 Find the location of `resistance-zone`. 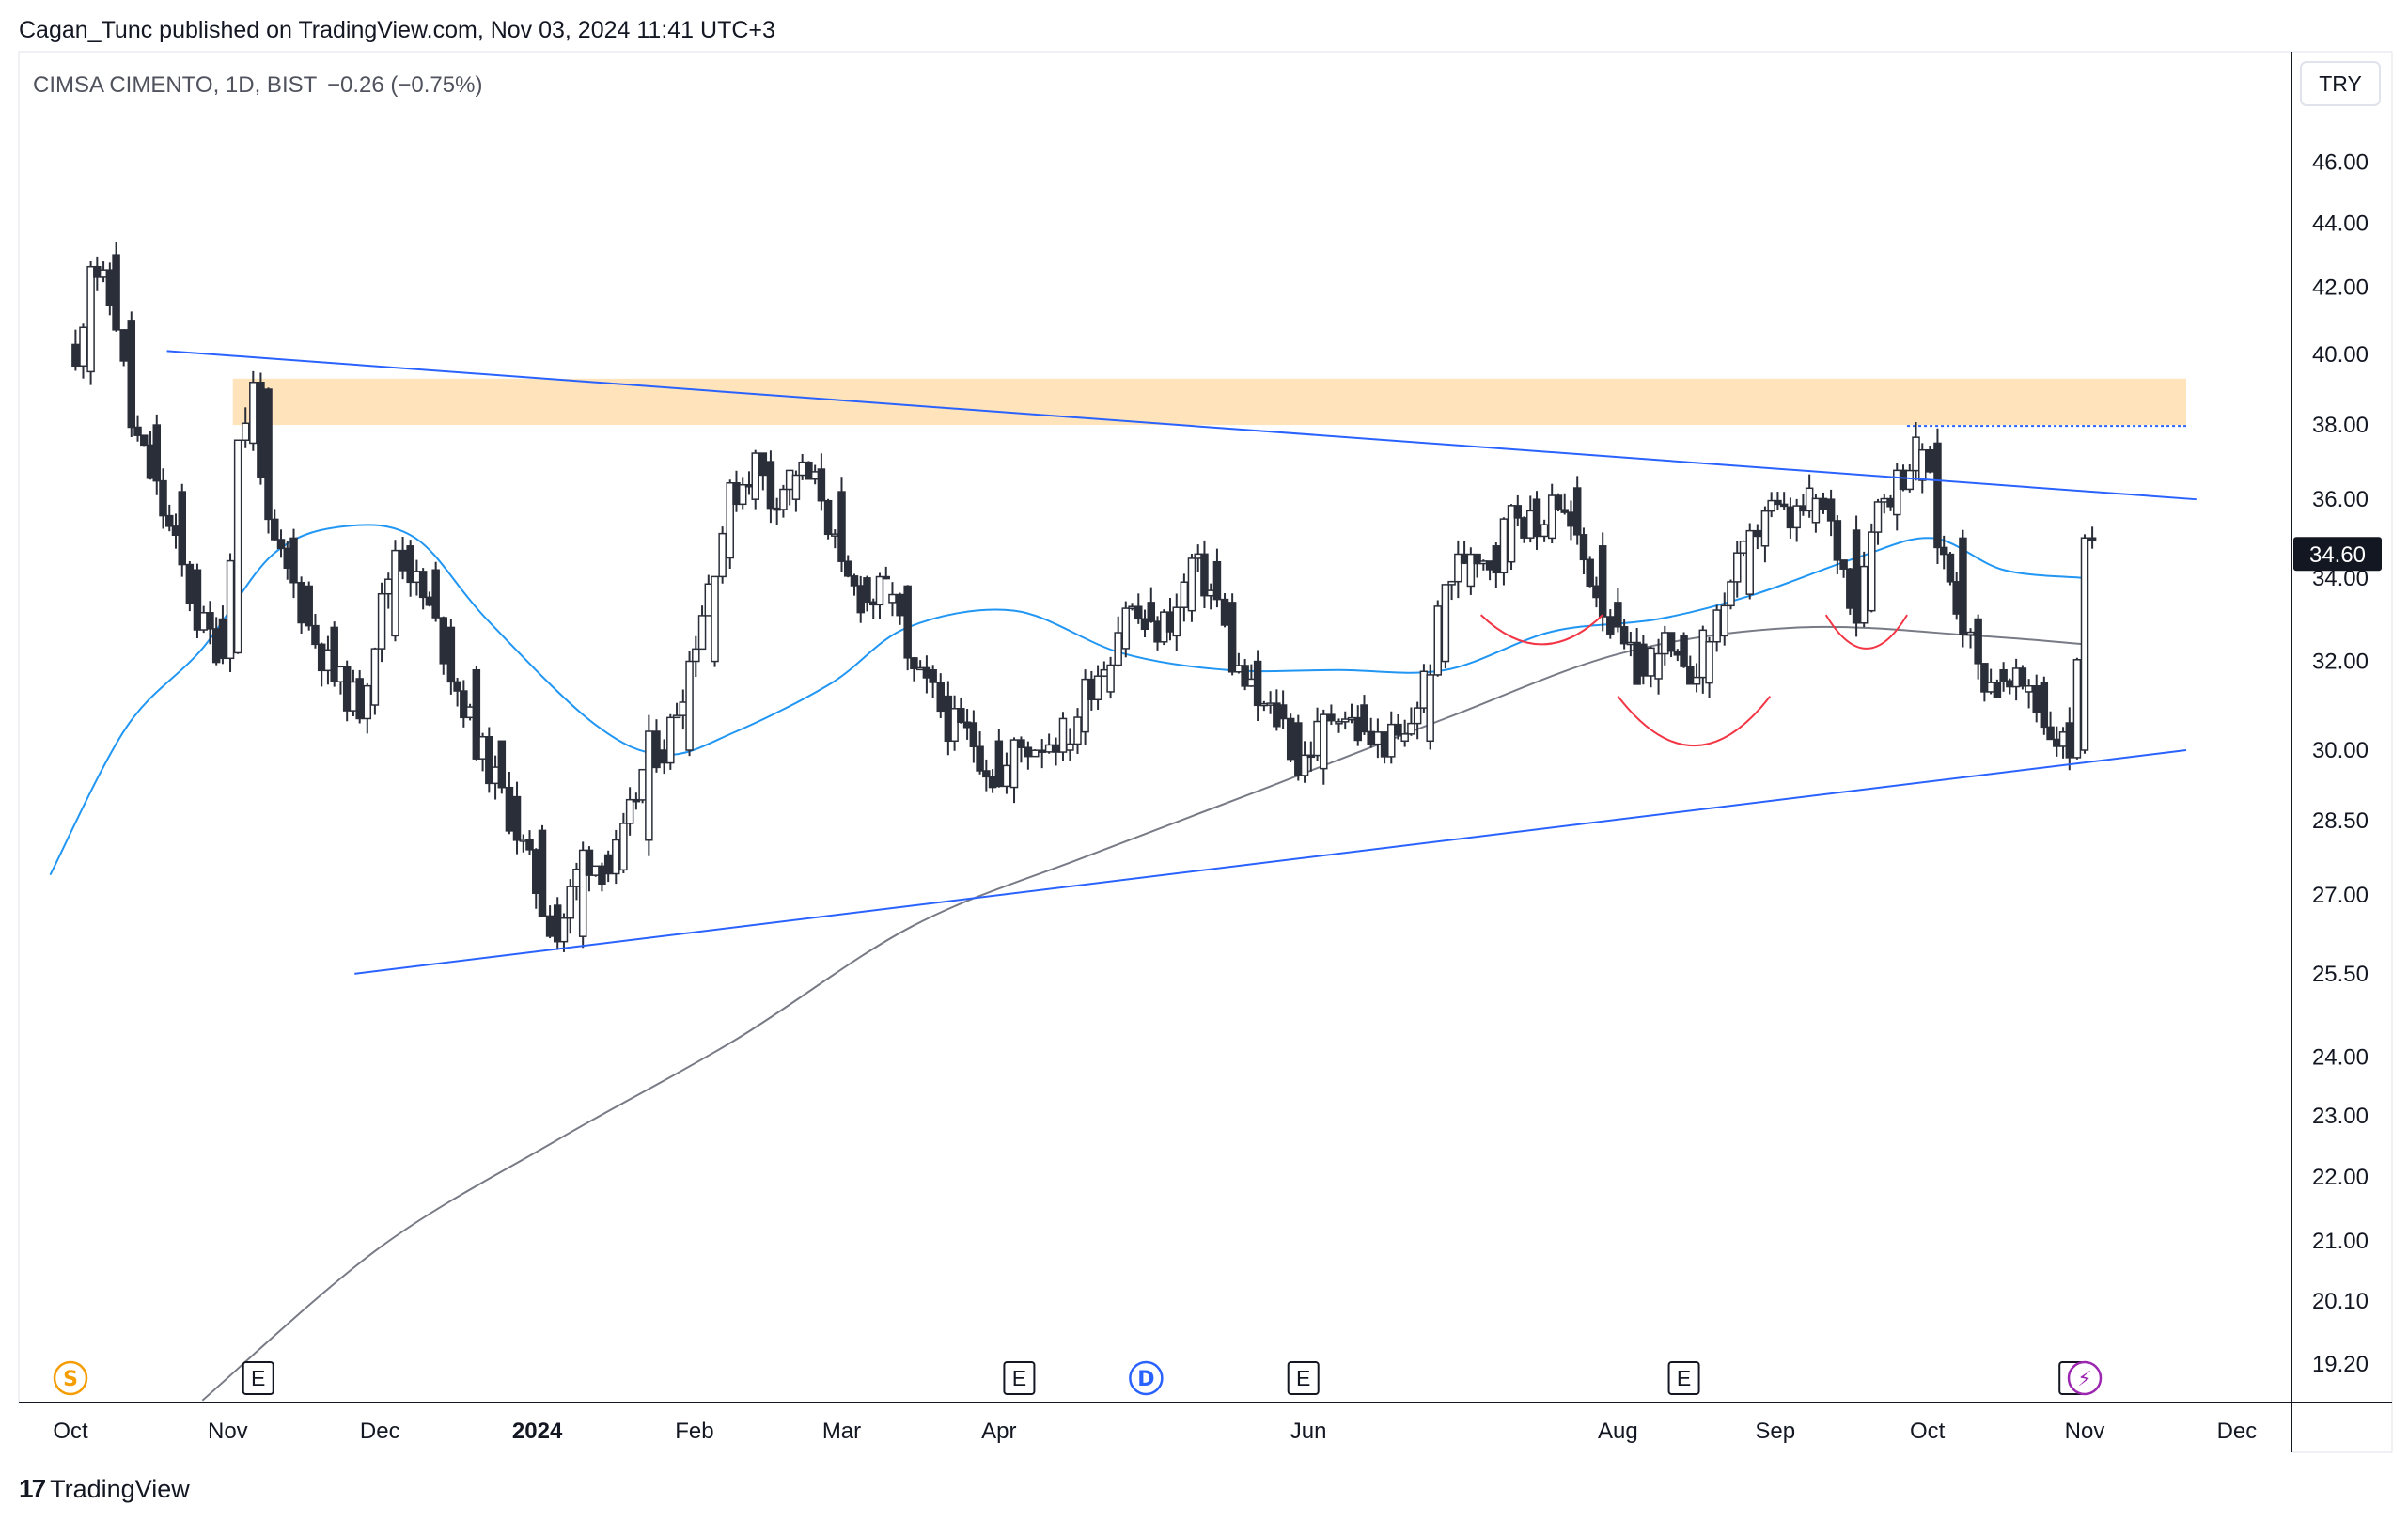

resistance-zone is located at coordinates (1209, 402).